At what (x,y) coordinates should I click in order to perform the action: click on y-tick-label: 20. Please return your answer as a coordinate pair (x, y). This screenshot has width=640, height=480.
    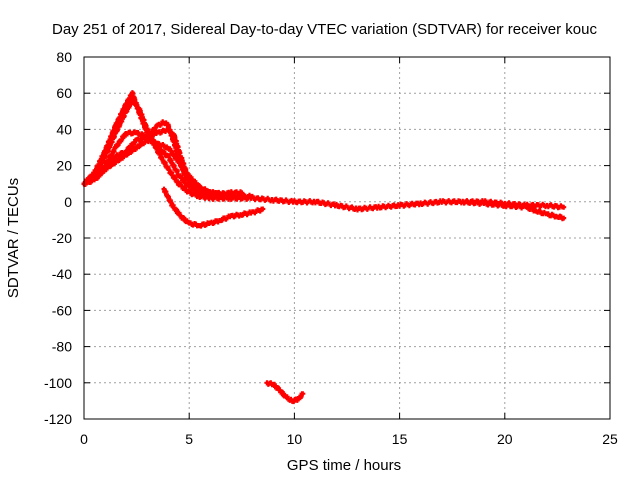
    Looking at the image, I should click on (64, 166).